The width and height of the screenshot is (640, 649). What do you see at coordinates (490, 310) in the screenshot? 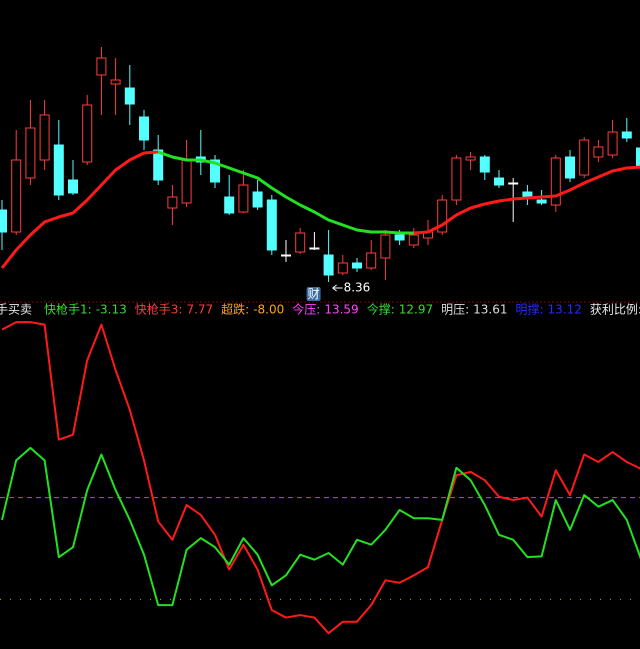
I see `legend-value: 13.61` at bounding box center [490, 310].